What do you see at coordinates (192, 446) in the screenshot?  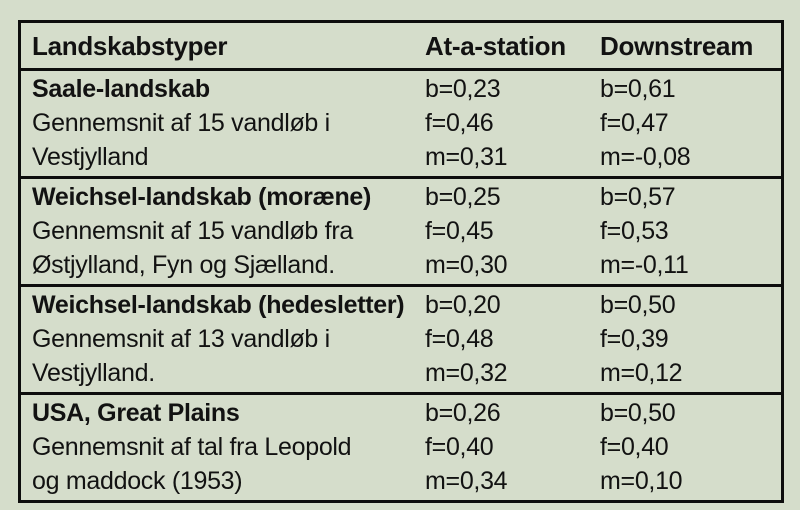 I see `landscape-description: Gennemsnit af tal fra Leopold` at bounding box center [192, 446].